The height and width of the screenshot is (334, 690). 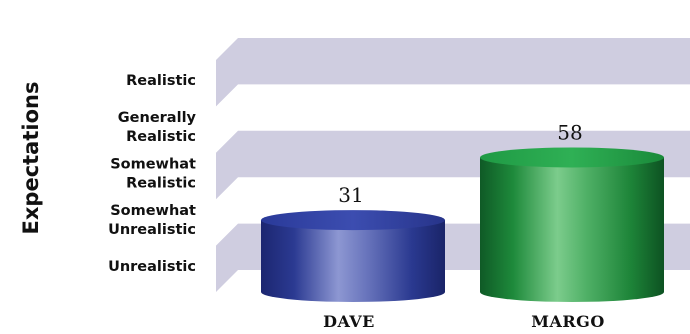 I want to click on x-axis-categories: DAVE MARGO, so click(x=464, y=321).